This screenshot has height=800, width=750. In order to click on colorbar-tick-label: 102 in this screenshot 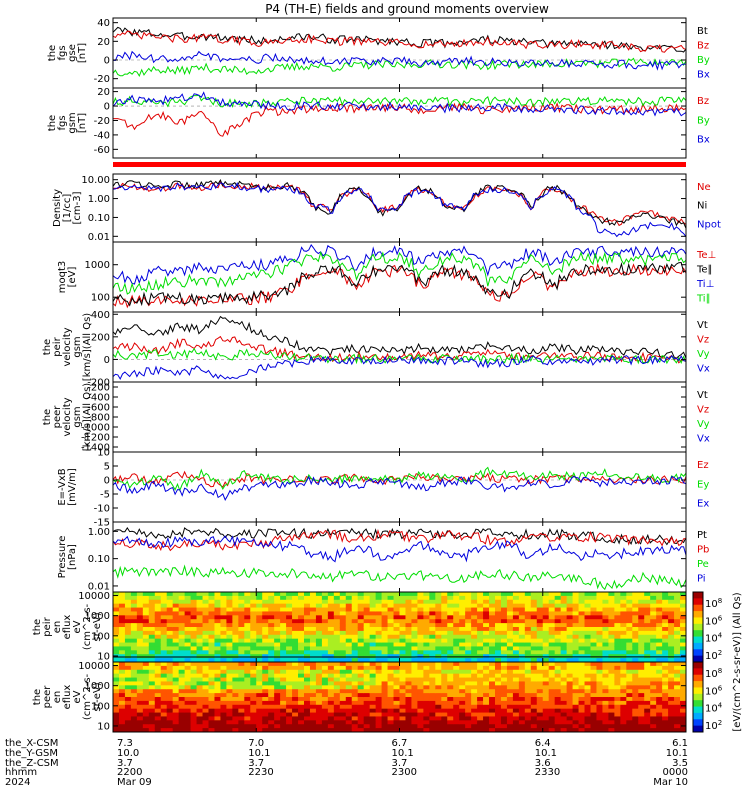, I will do `click(713, 655)`.